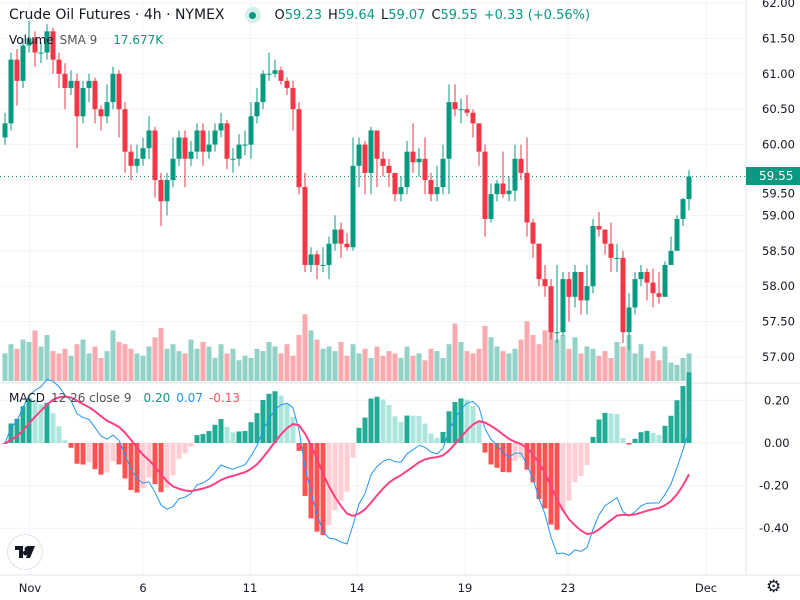 The height and width of the screenshot is (600, 800). Describe the element at coordinates (91, 398) in the screenshot. I see `macd-params: 12 26 close 9` at that location.